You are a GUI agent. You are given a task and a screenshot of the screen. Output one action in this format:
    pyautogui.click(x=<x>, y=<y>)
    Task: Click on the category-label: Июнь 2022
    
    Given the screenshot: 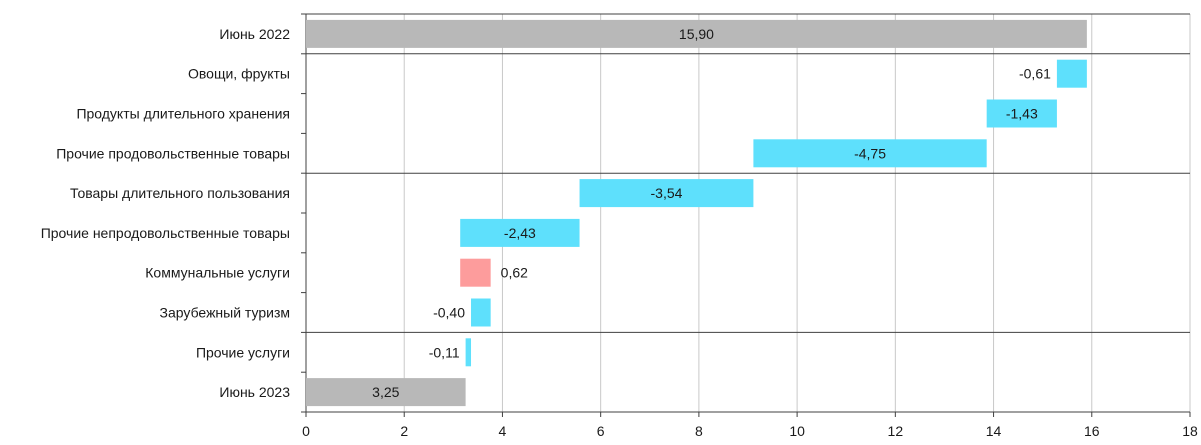 What is the action you would take?
    pyautogui.click(x=254, y=34)
    